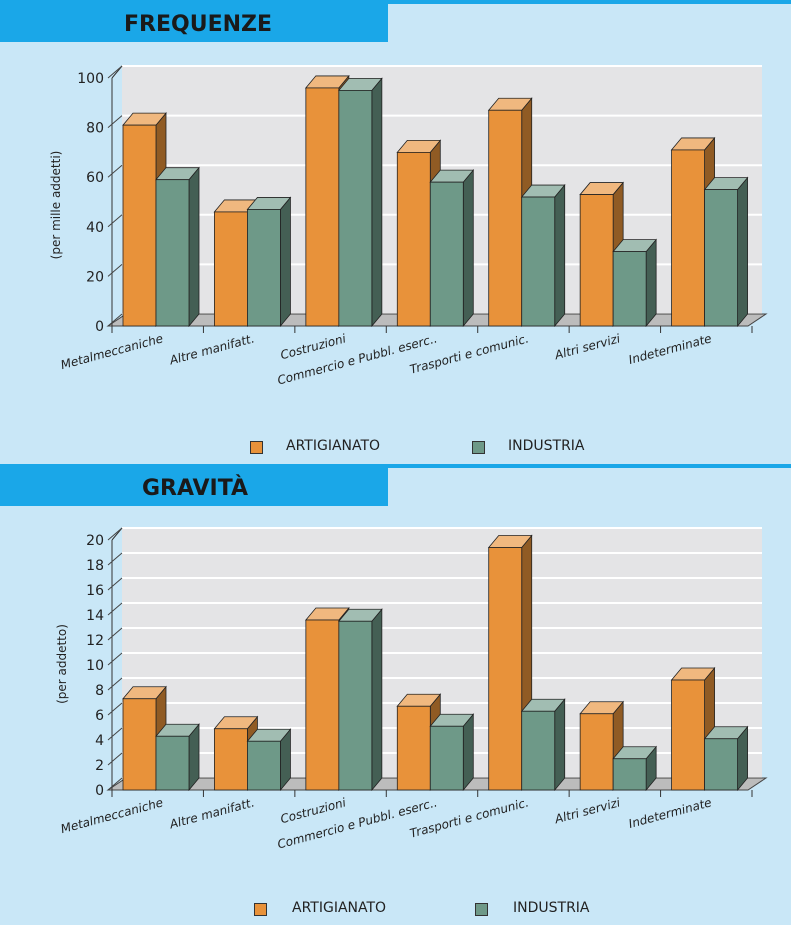 This screenshot has width=791, height=925. What do you see at coordinates (95, 641) in the screenshot?
I see `y-tick-label: 12` at bounding box center [95, 641].